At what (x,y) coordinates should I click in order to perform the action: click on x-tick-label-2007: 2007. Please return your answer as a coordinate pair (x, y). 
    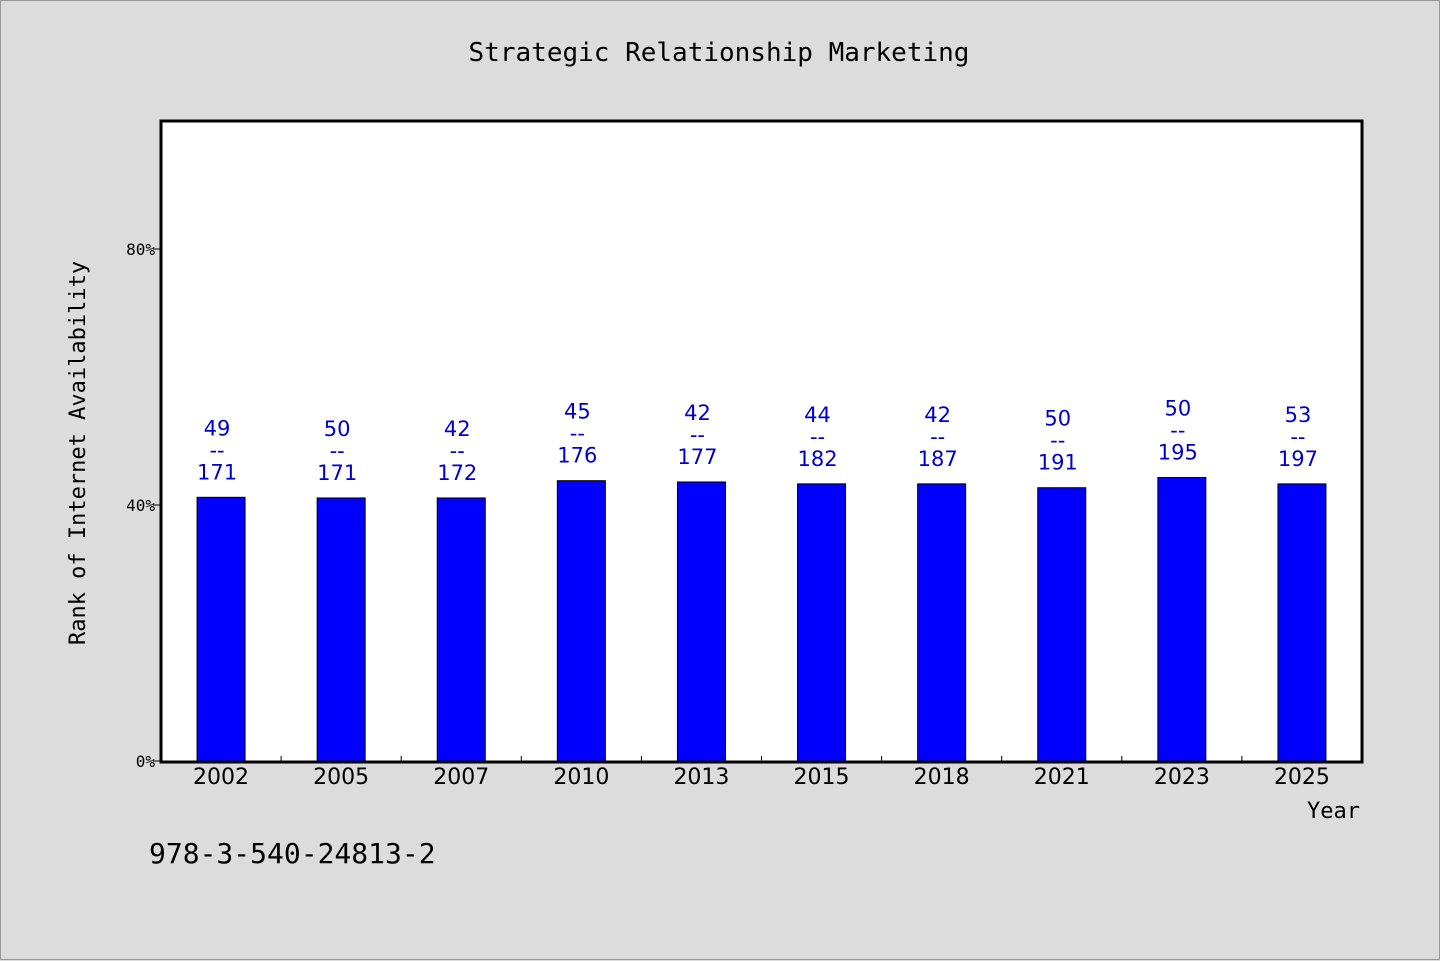
    Looking at the image, I should click on (461, 777).